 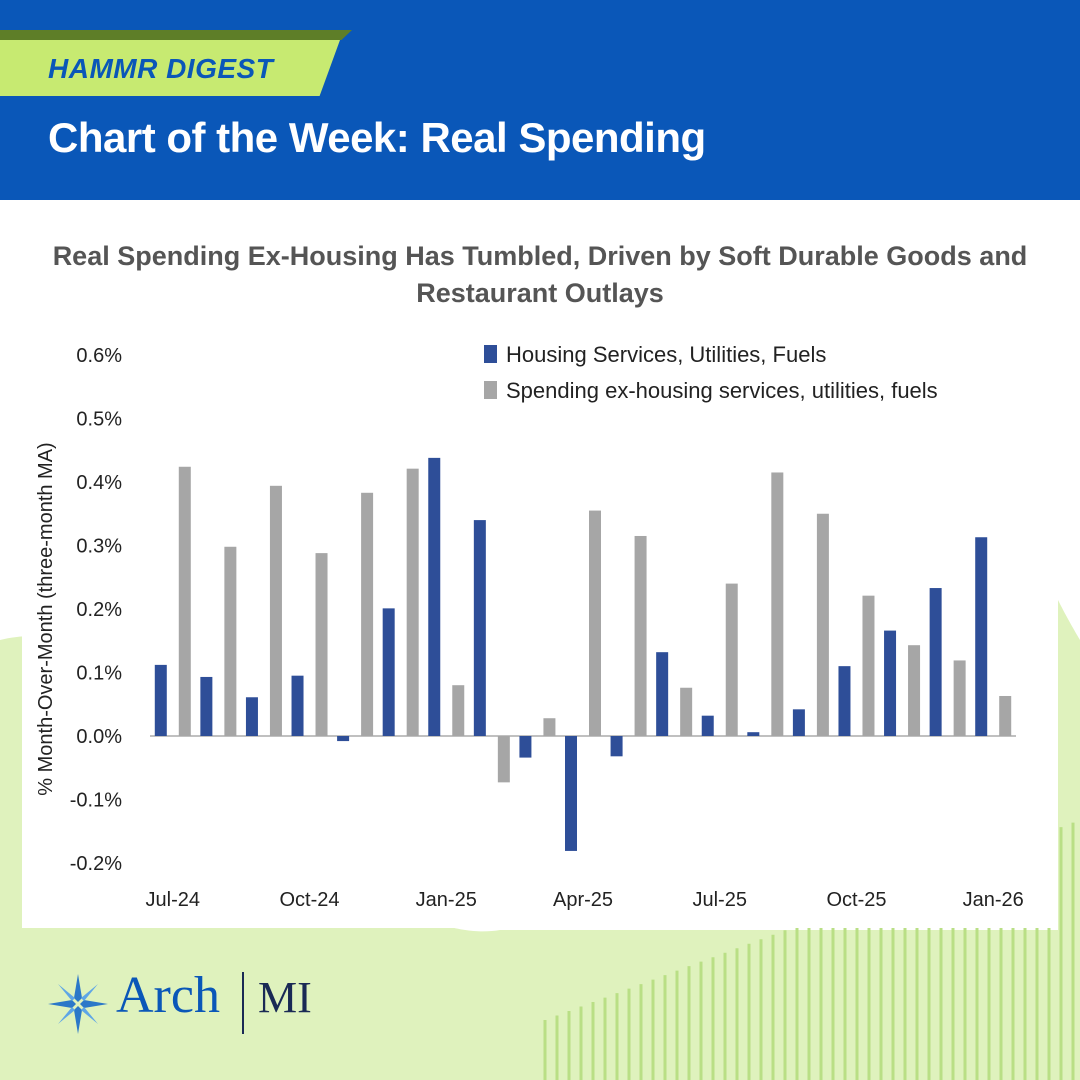 I want to click on tag-accent-strip, so click(x=176, y=35).